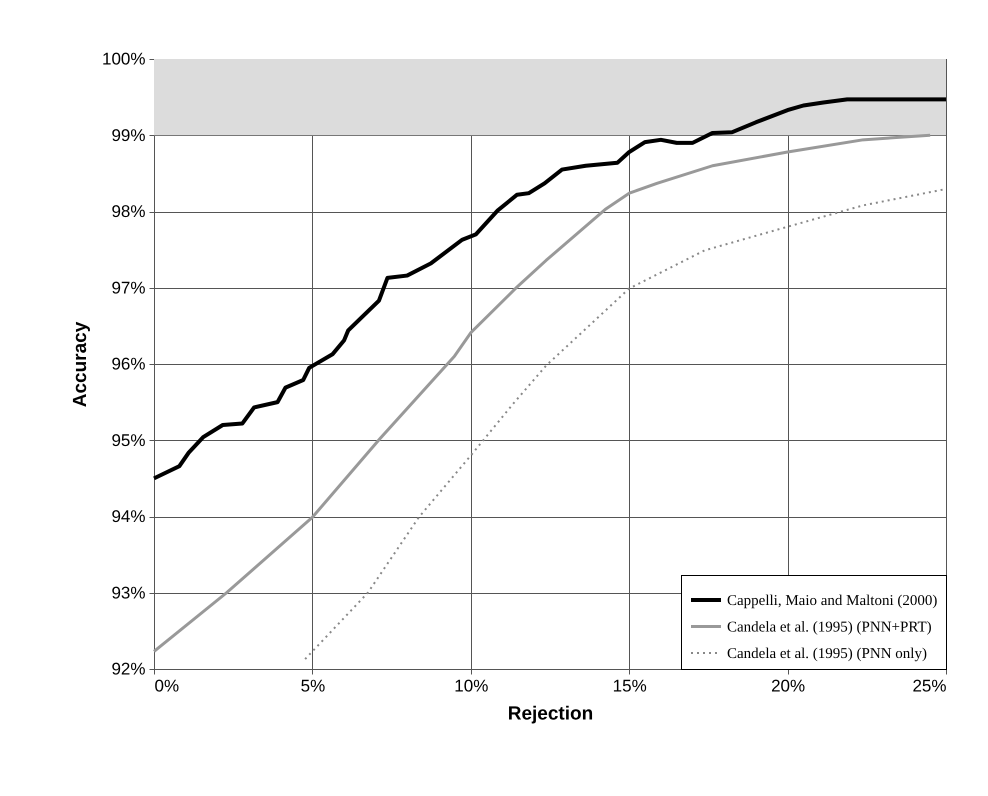  I want to click on x-tick-label: 10%, so click(471, 686).